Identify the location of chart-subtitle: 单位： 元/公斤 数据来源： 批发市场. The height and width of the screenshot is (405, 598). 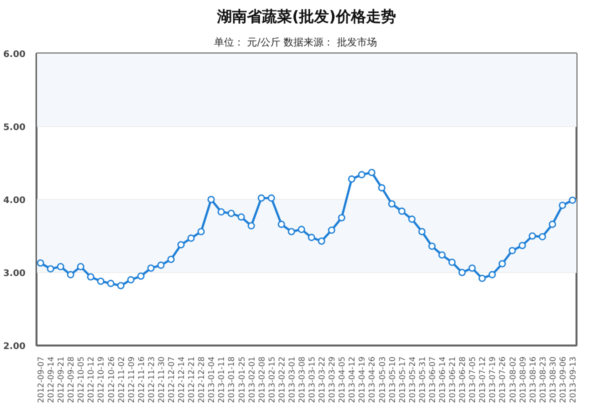
(295, 42).